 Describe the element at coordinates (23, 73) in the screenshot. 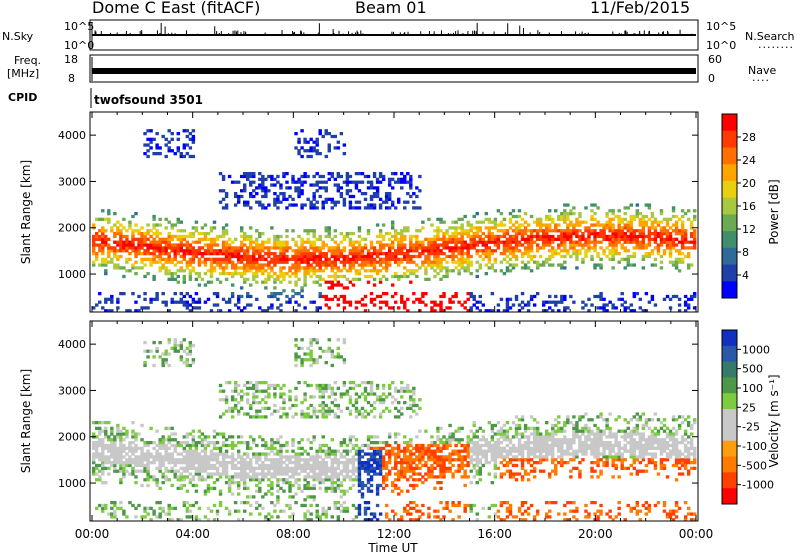

I see `freq-label-line2: [MHz]` at that location.